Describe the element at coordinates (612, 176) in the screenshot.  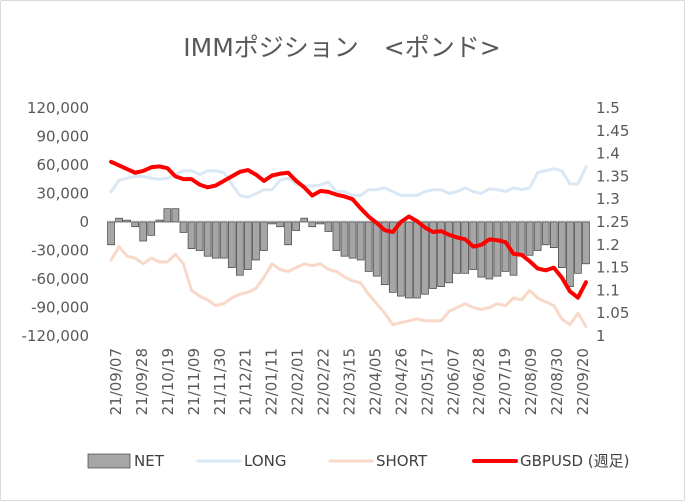
I see `right-tick-label: 1.35` at that location.